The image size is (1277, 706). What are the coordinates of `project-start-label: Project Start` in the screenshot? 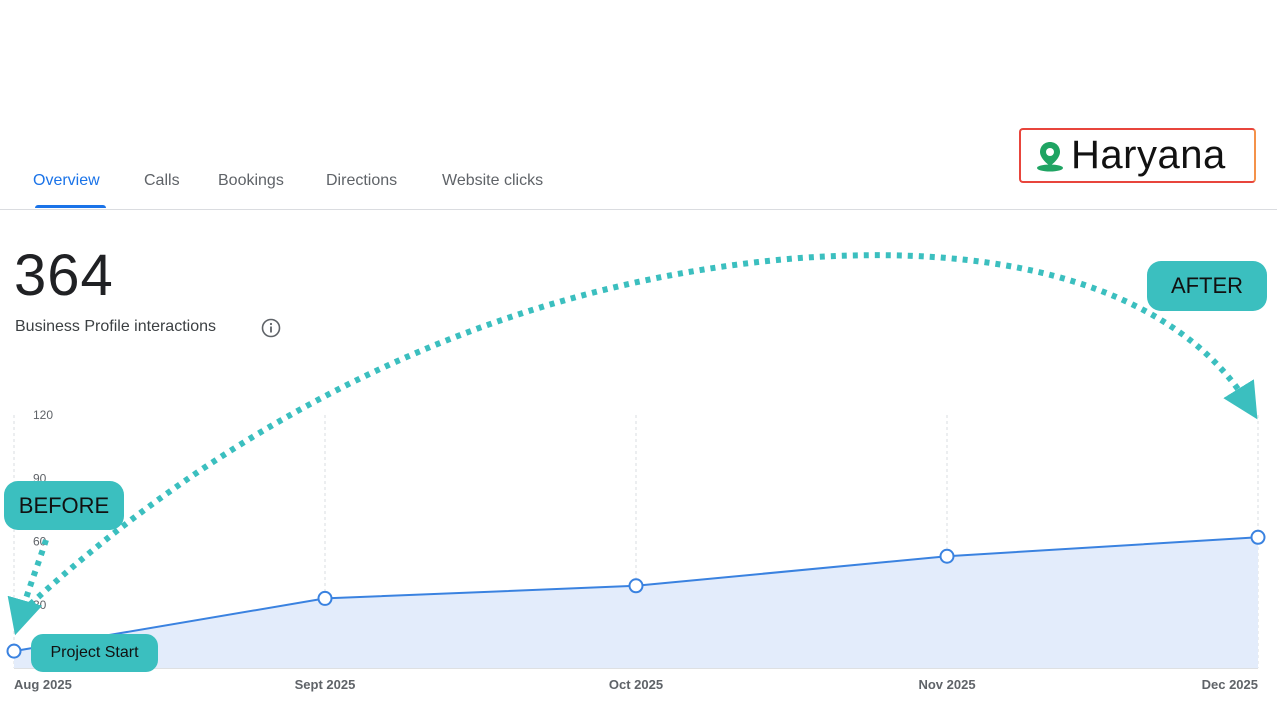 It's located at (94, 653).